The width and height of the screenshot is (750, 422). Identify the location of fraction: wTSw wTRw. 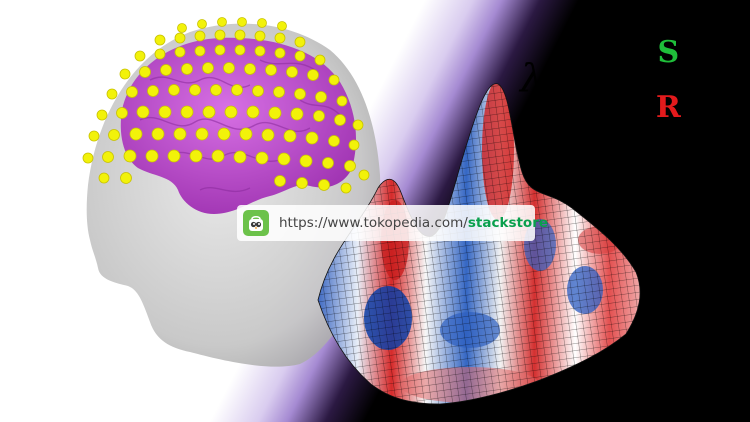
(663, 82).